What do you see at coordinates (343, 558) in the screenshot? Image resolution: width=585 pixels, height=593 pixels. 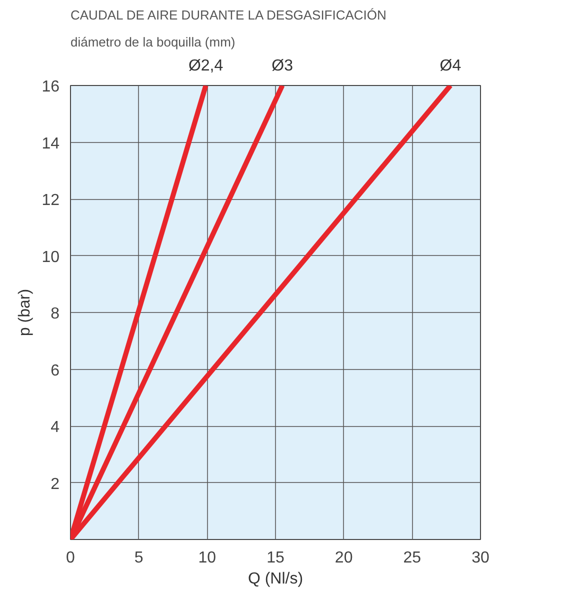 I see `x-tick-label: 20` at bounding box center [343, 558].